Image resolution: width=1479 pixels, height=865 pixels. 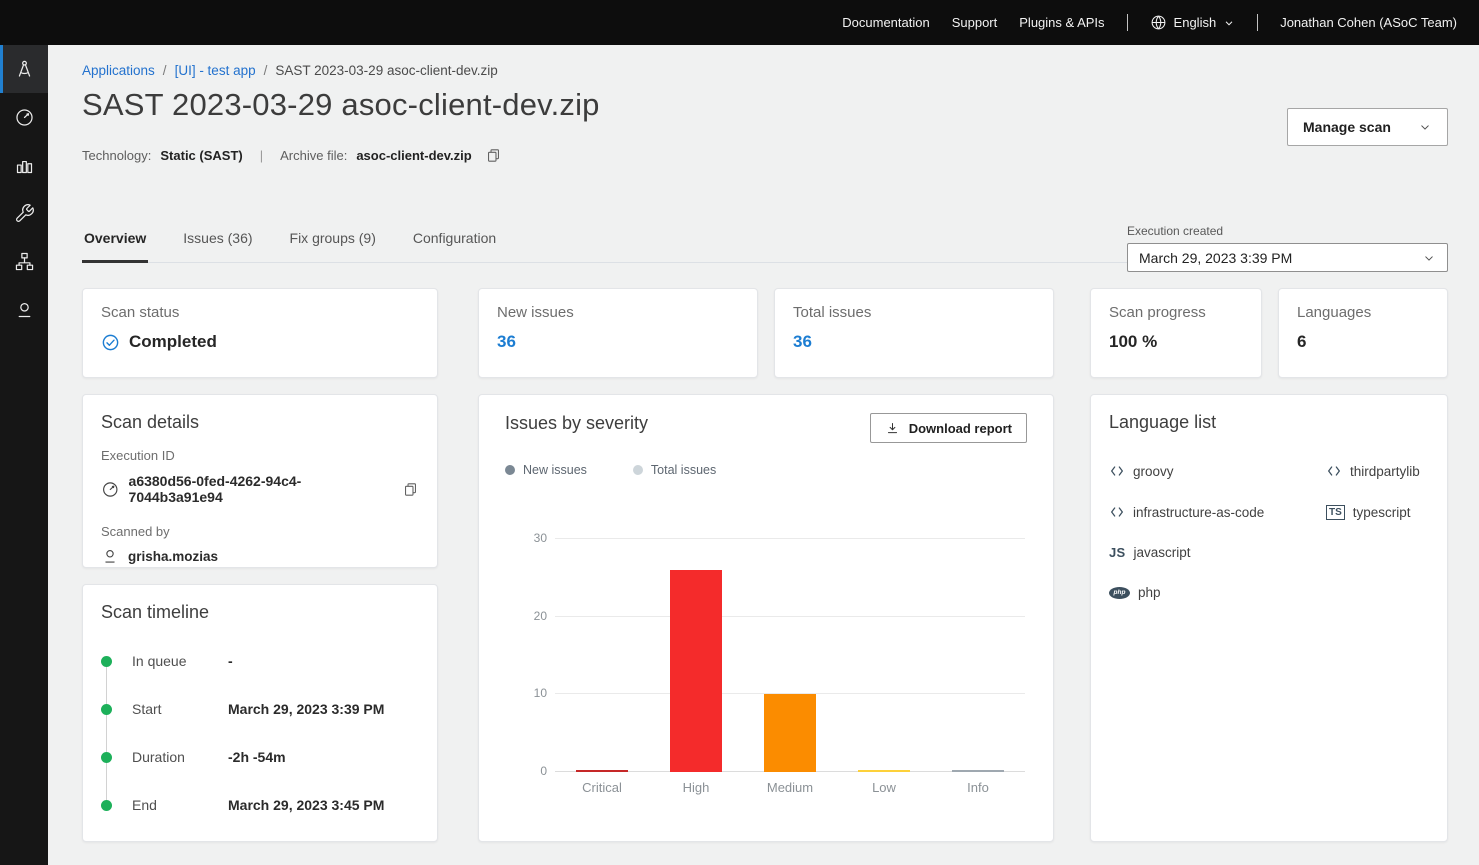 I want to click on severity-chart-xlabels: Critical High Medium Low Info, so click(x=790, y=787).